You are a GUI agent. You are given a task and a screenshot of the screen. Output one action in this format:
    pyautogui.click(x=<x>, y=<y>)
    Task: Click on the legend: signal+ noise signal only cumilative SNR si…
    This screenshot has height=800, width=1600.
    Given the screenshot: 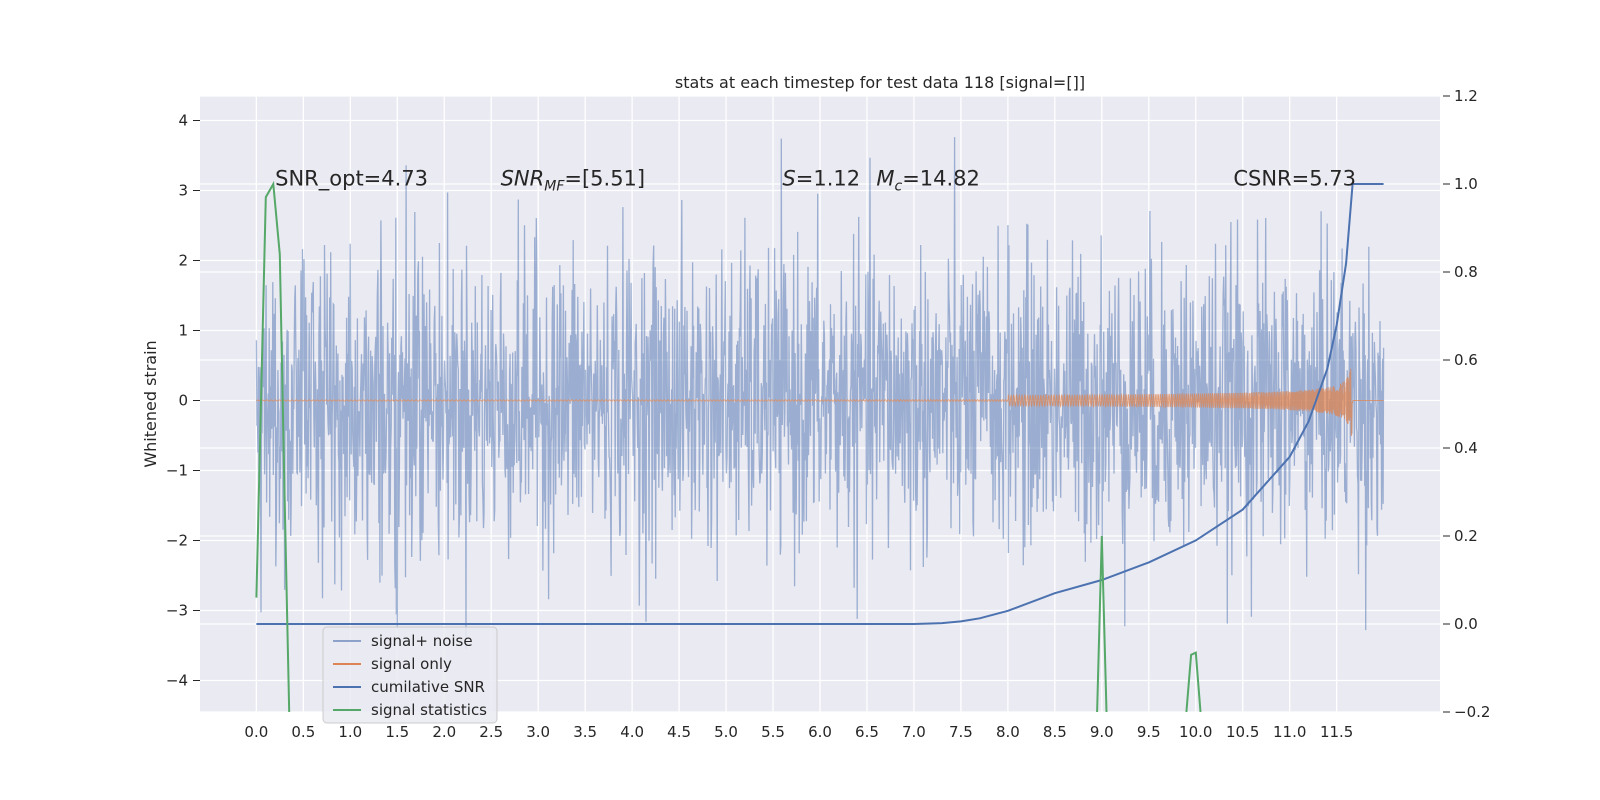 What is the action you would take?
    pyautogui.click(x=410, y=675)
    